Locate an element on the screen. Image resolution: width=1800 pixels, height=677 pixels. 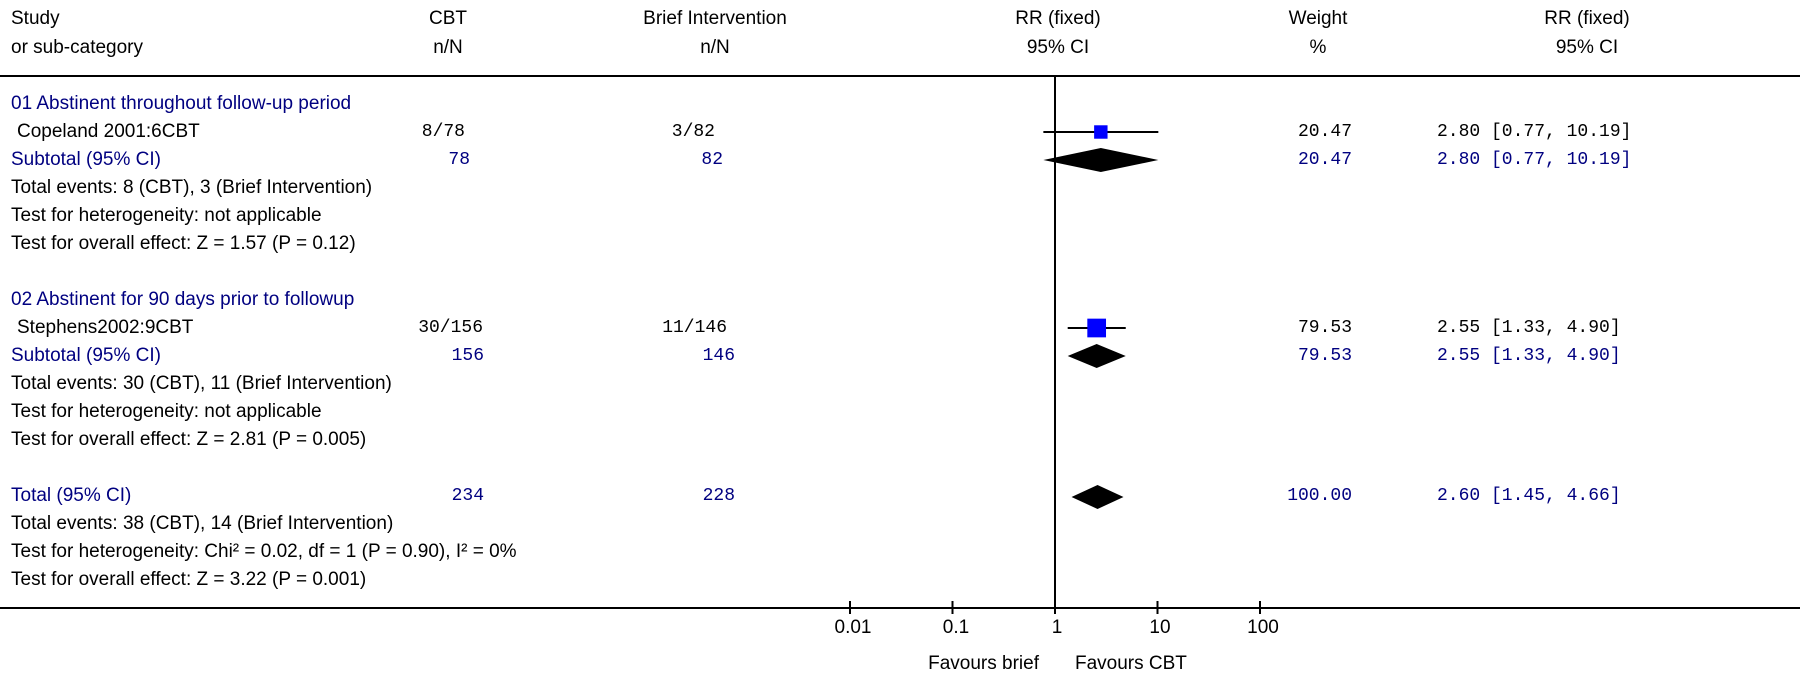
tick-label: 0.1 is located at coordinates (956, 627).